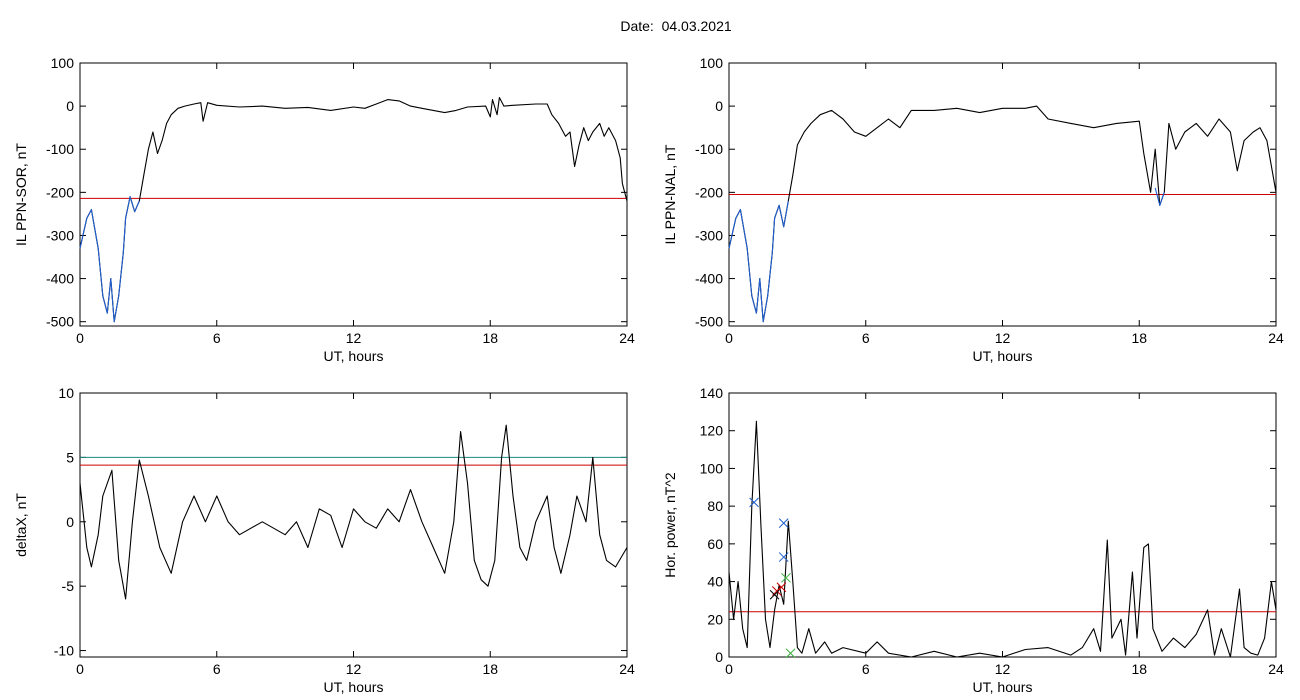 The height and width of the screenshot is (700, 1300). Describe the element at coordinates (715, 582) in the screenshot. I see `y-tick-label: 40` at that location.